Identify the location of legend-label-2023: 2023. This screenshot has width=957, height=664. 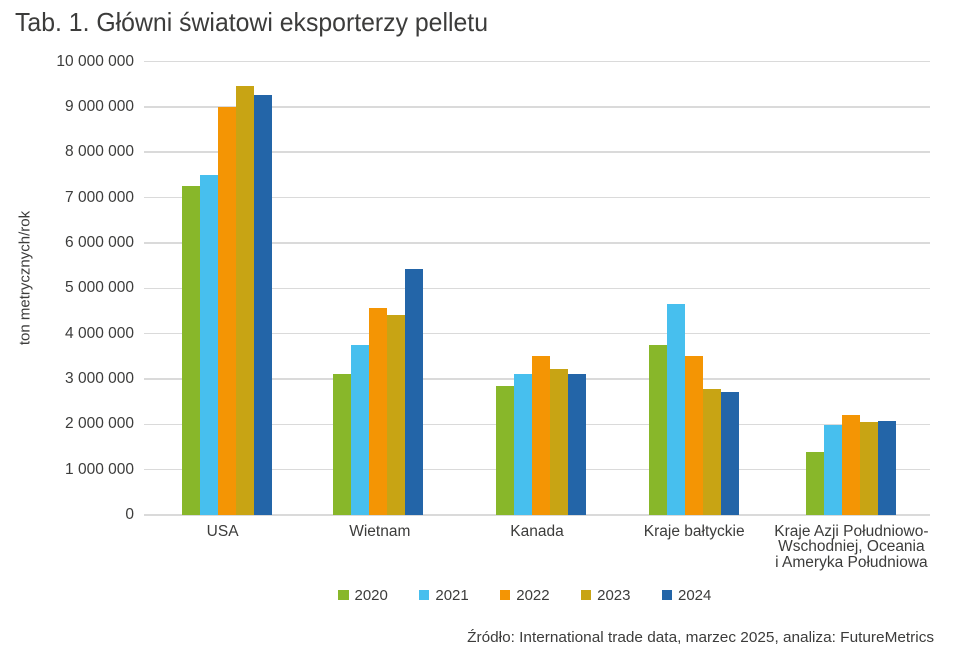
(614, 595).